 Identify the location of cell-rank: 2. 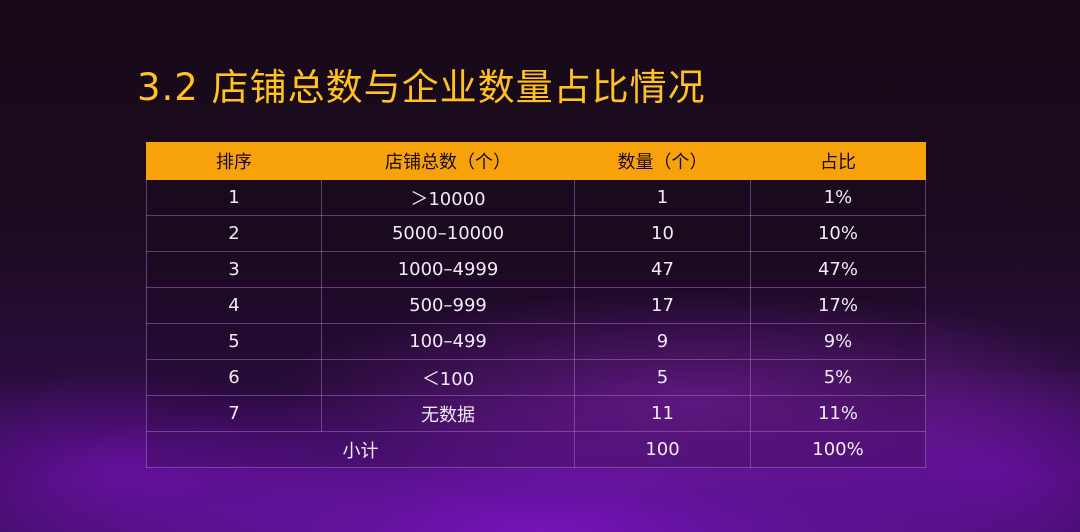
(234, 233).